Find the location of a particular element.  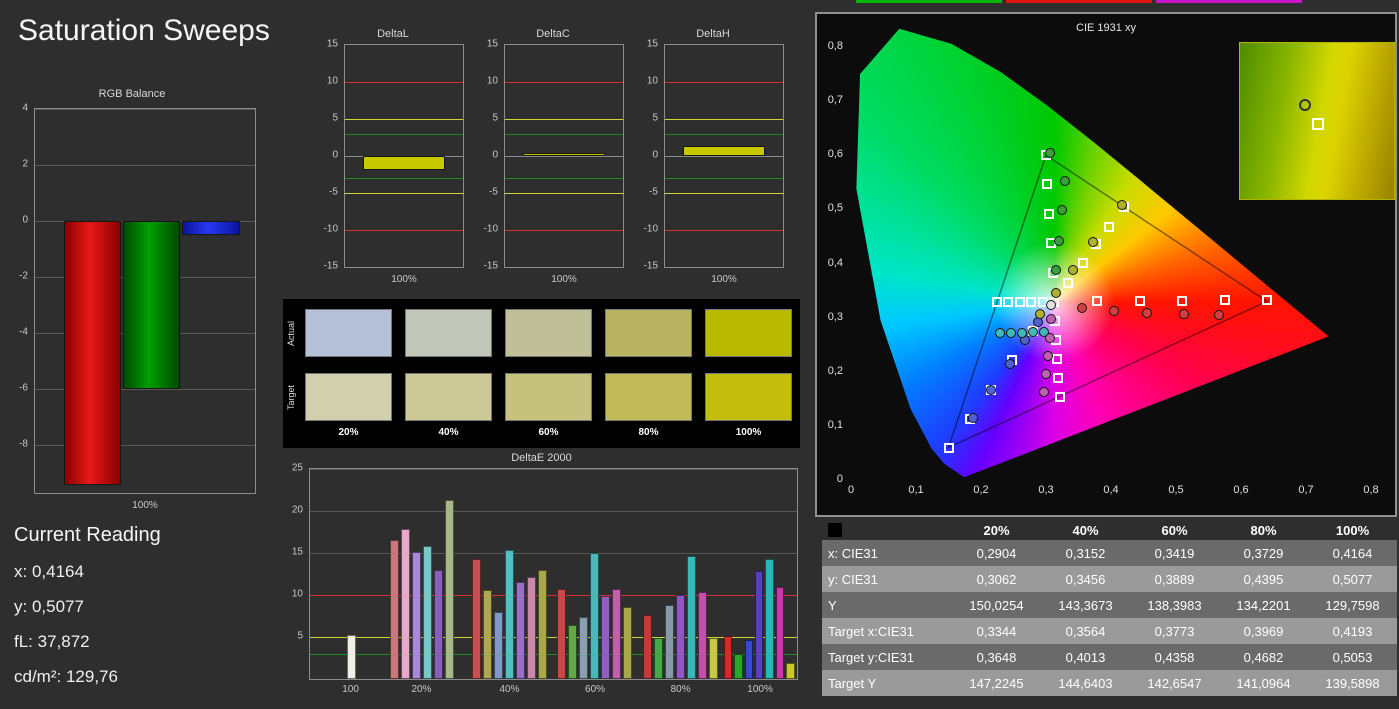

actual-row-label: Actual is located at coordinates (291, 333).